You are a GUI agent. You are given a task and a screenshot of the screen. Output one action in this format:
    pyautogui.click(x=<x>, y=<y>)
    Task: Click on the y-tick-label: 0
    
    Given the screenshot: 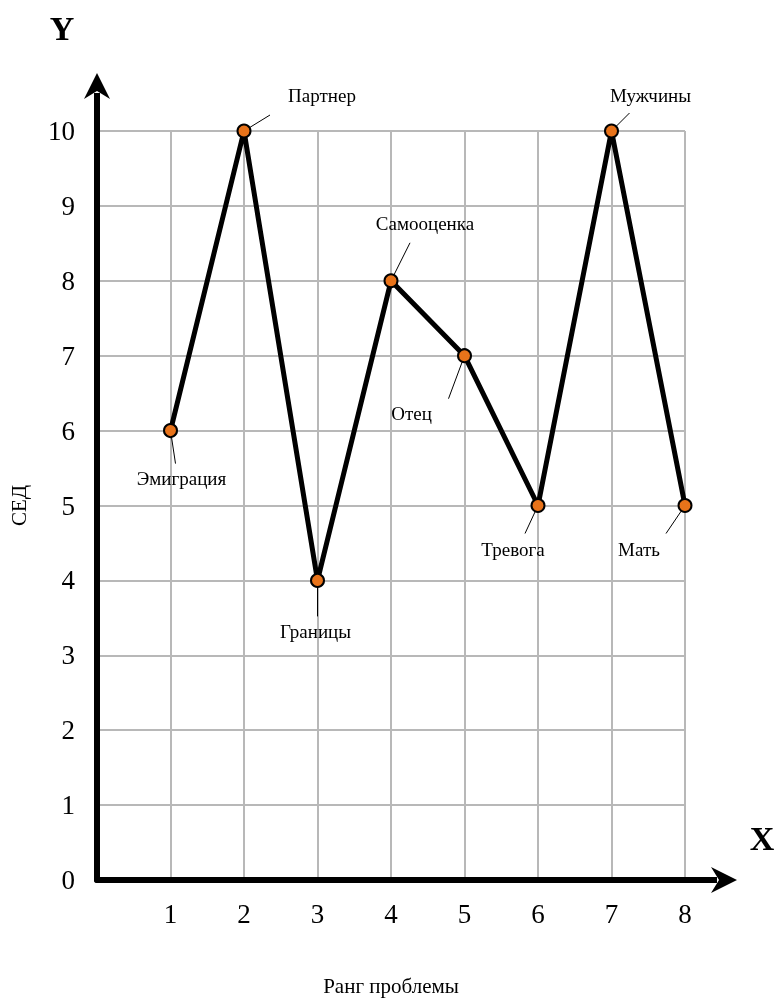 What is the action you would take?
    pyautogui.click(x=68, y=880)
    